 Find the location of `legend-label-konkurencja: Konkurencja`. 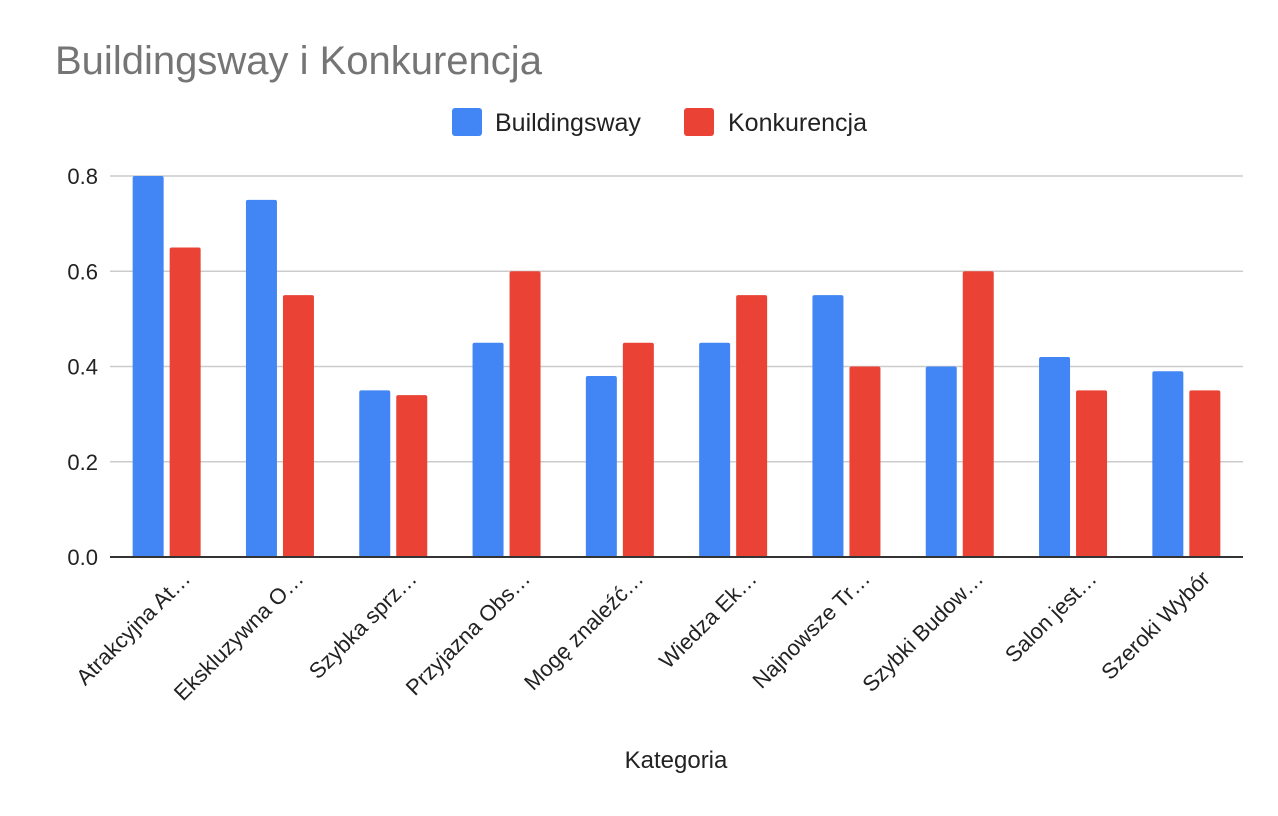

legend-label-konkurencja: Konkurencja is located at coordinates (797, 123).